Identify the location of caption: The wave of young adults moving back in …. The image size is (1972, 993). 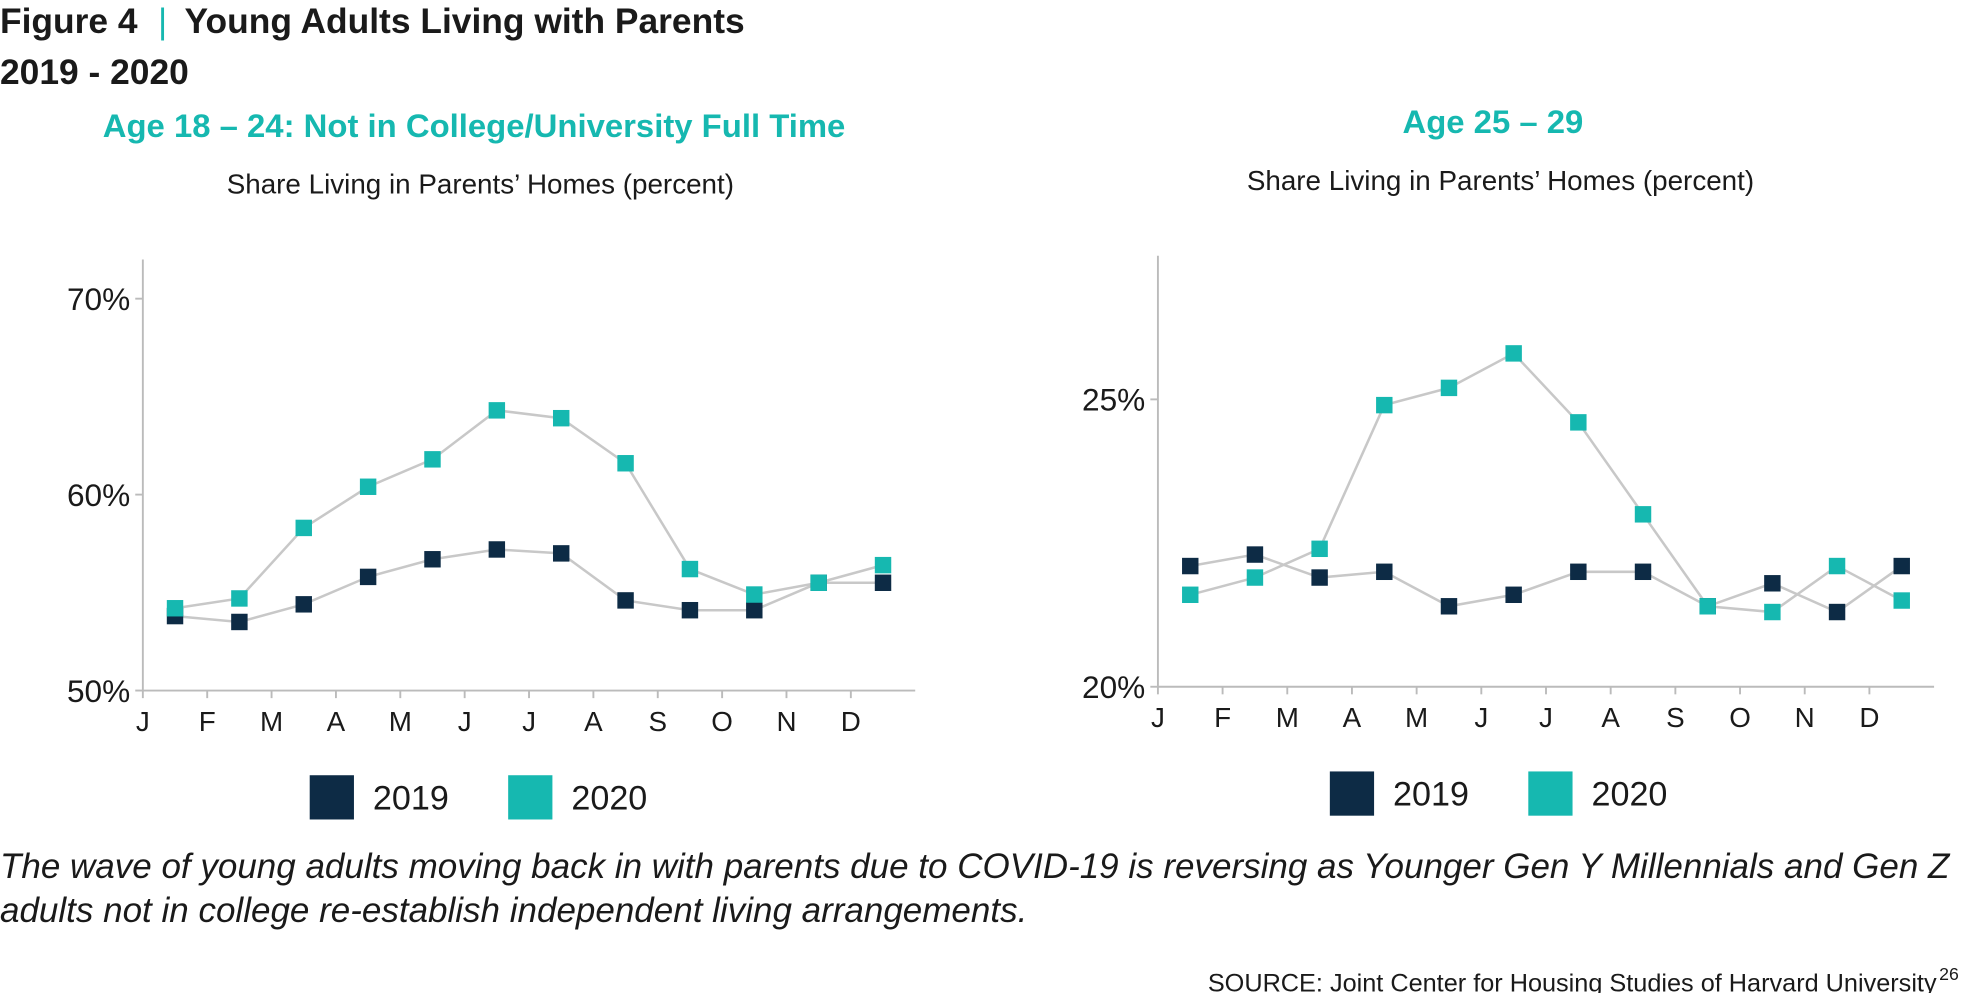
(975, 888).